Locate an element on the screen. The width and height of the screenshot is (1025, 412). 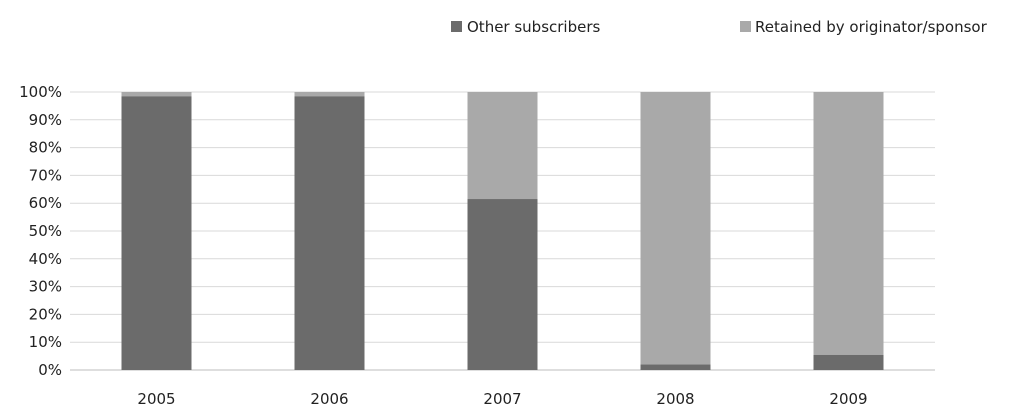
legend-swatch-retained is located at coordinates (745, 26).